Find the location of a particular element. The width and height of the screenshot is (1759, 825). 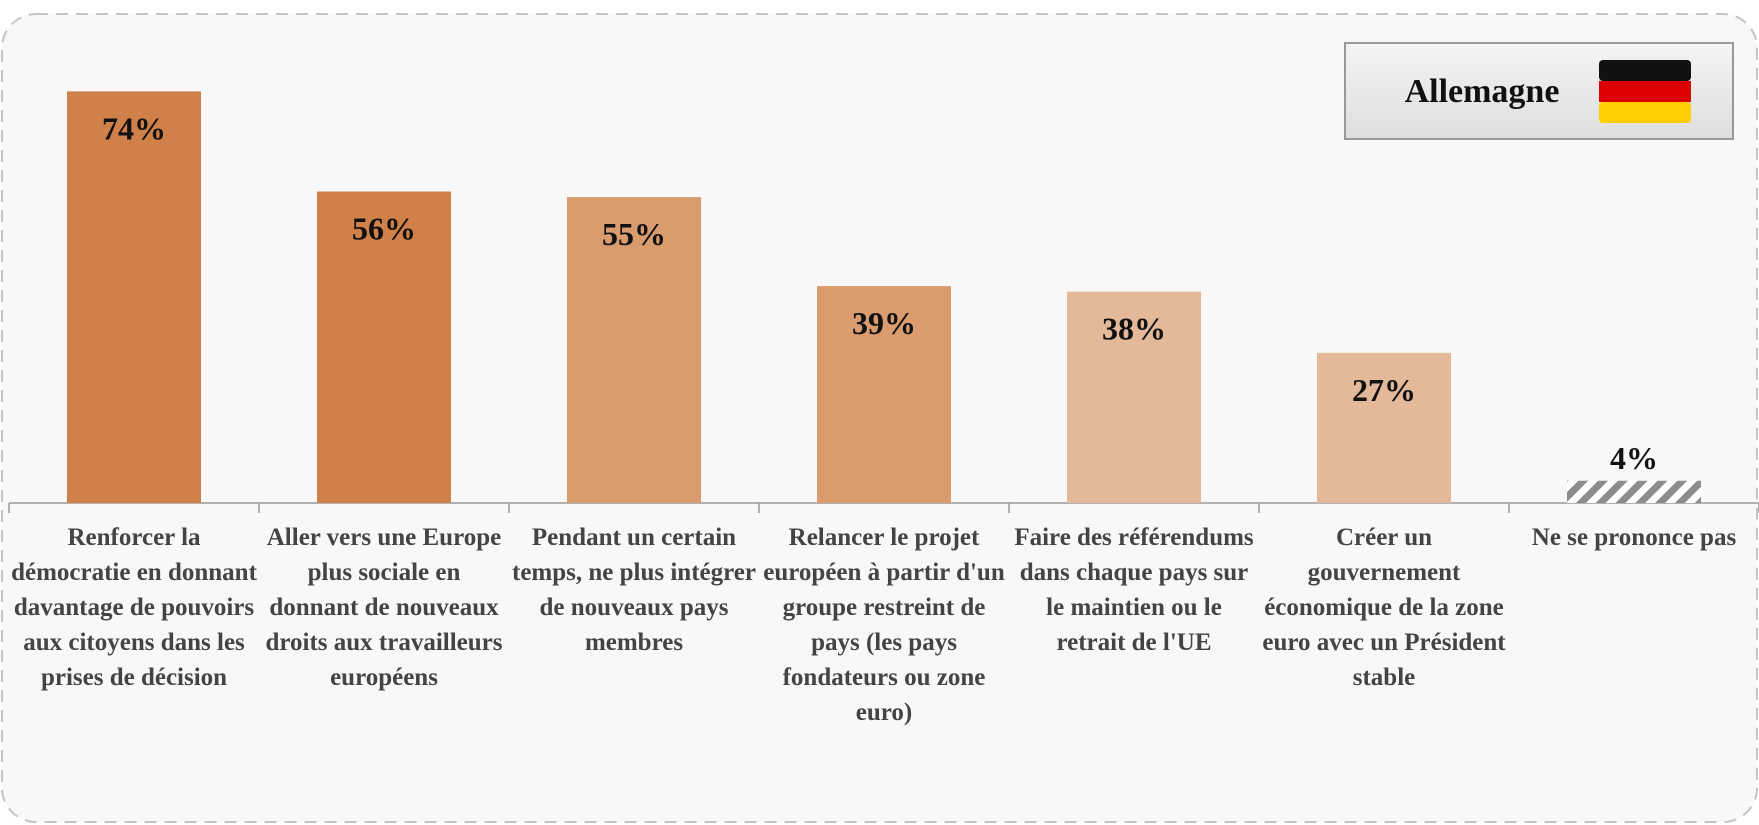

x-tick-label: Ne se prononce pas is located at coordinates (1634, 537).